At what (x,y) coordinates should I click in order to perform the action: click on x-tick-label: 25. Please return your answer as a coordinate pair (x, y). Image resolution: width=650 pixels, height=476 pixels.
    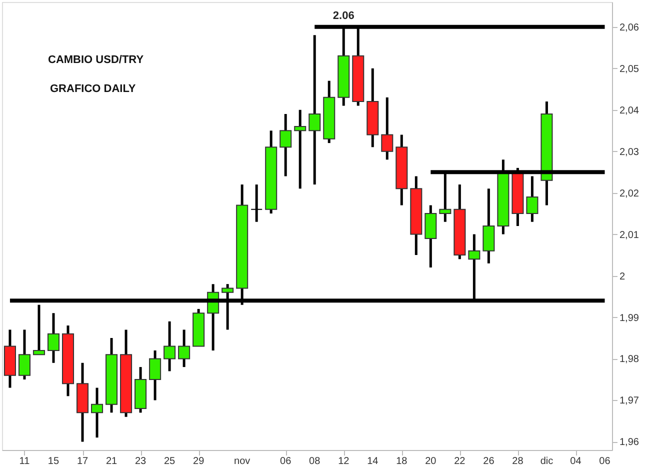
    Looking at the image, I should click on (170, 461).